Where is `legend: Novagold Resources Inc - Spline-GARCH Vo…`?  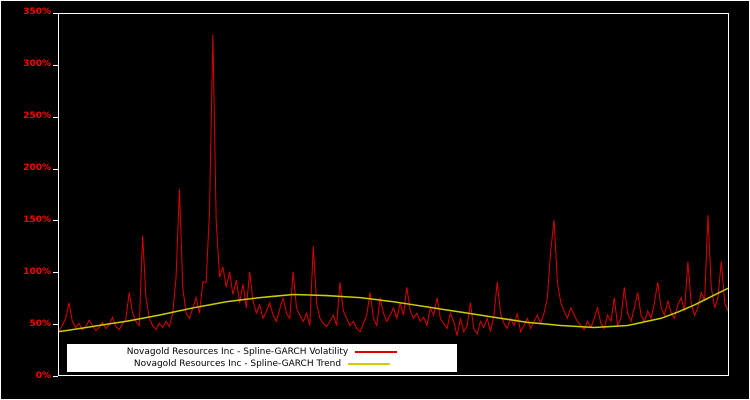
legend: Novagold Resources Inc - Spline-GARCH Vo… is located at coordinates (262, 358).